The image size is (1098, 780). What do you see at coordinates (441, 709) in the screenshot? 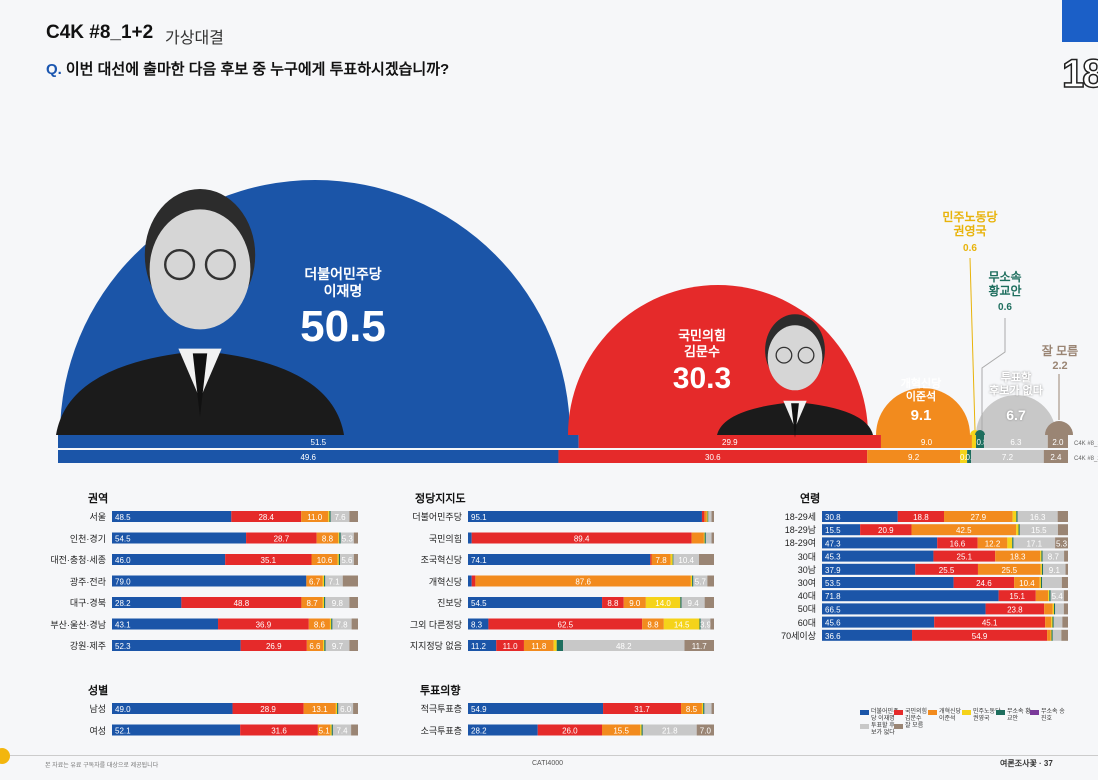
I see `row-label: 적극투표층` at bounding box center [441, 709].